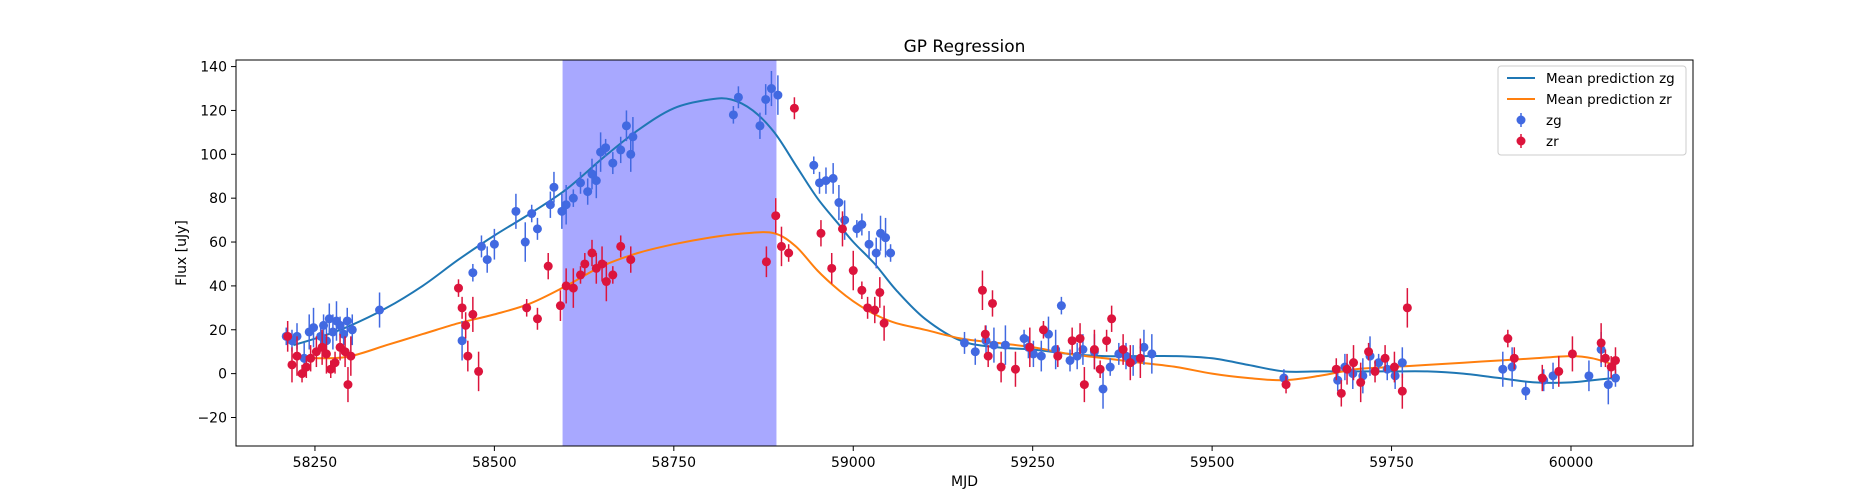 This screenshot has height=500, width=1875. I want to click on x-tick-label: 59250, so click(1032, 463).